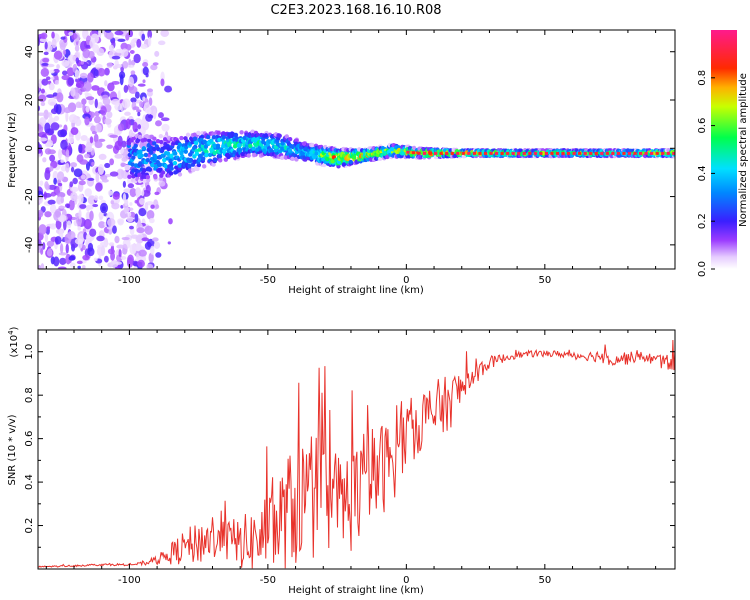 The width and height of the screenshot is (750, 600). What do you see at coordinates (29, 439) in the screenshot?
I see `snr-y-tick-label: 0.6` at bounding box center [29, 439].